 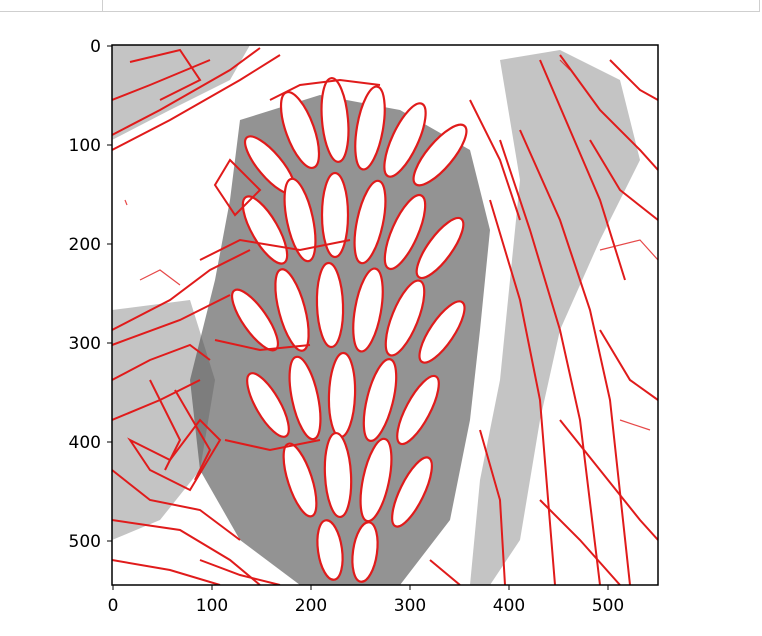 I want to click on x-tick-label: 500, so click(x=608, y=606).